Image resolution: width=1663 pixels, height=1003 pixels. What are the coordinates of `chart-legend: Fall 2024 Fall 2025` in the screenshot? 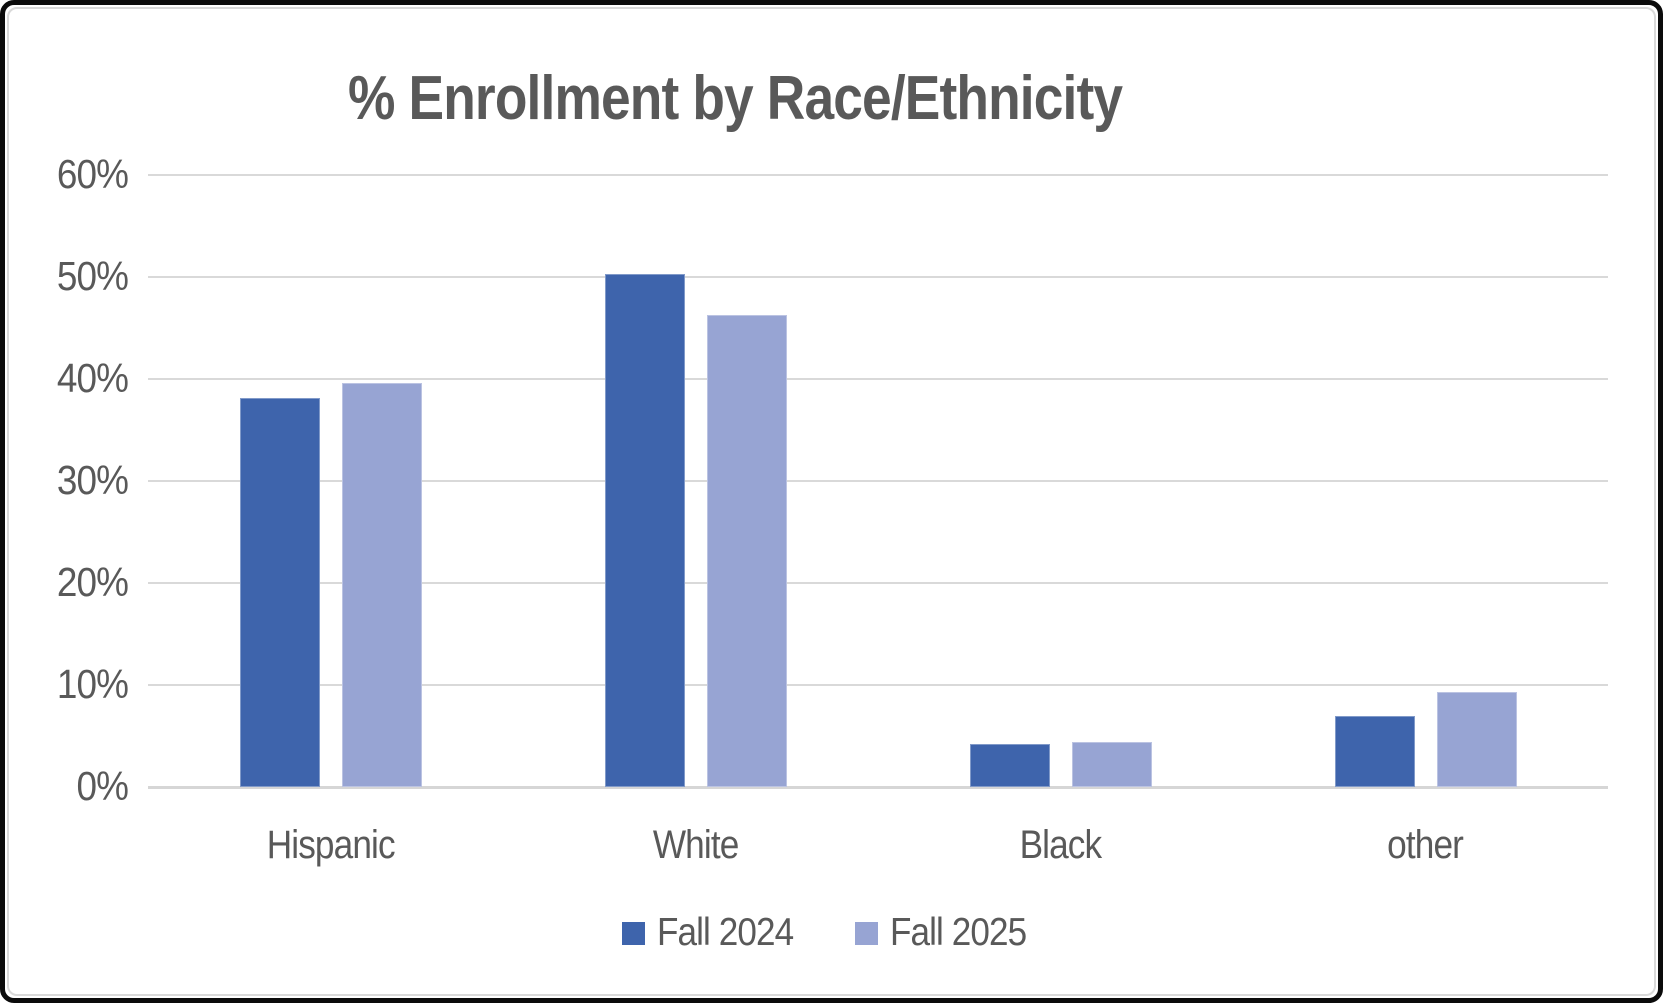 It's located at (831, 933).